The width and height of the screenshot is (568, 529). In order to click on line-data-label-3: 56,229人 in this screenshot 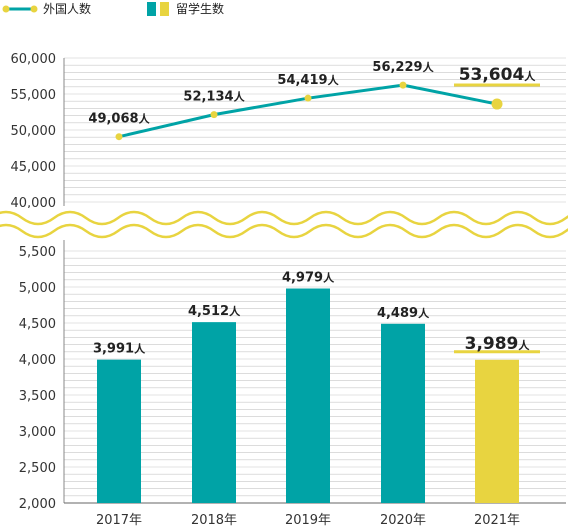, I will do `click(403, 67)`.